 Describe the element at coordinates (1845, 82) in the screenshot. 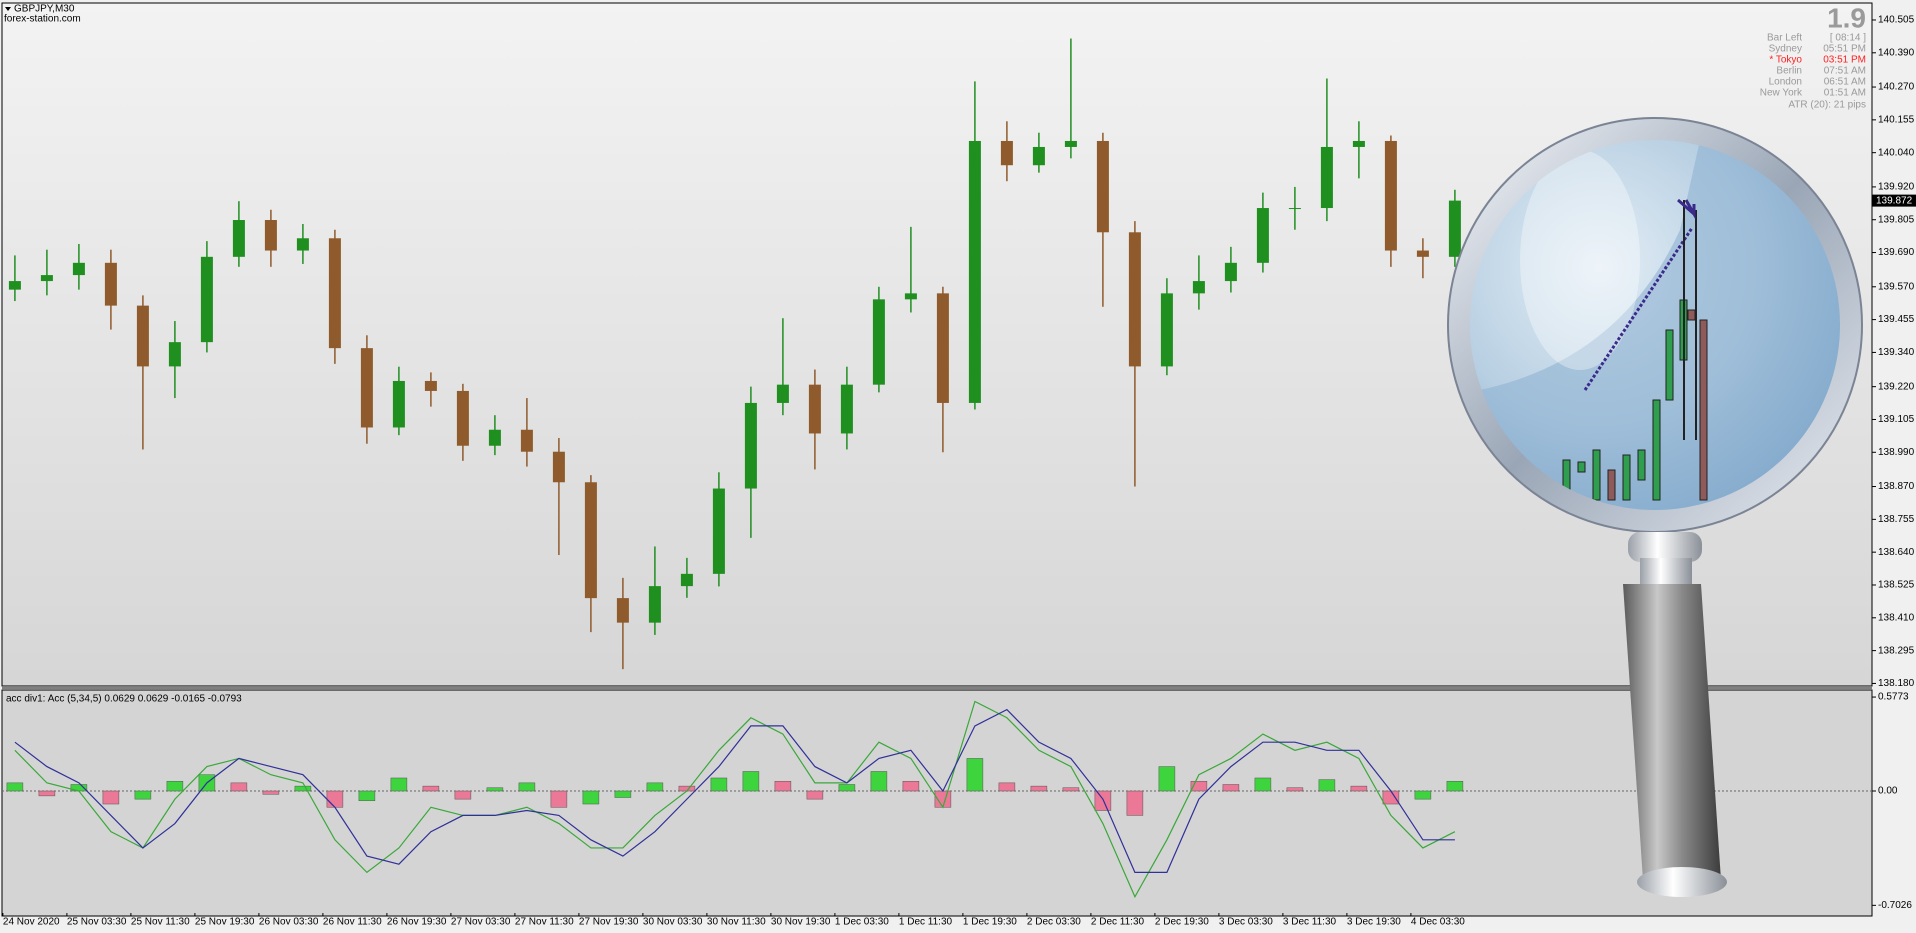

I see `clock-value: 06:51 AM` at that location.